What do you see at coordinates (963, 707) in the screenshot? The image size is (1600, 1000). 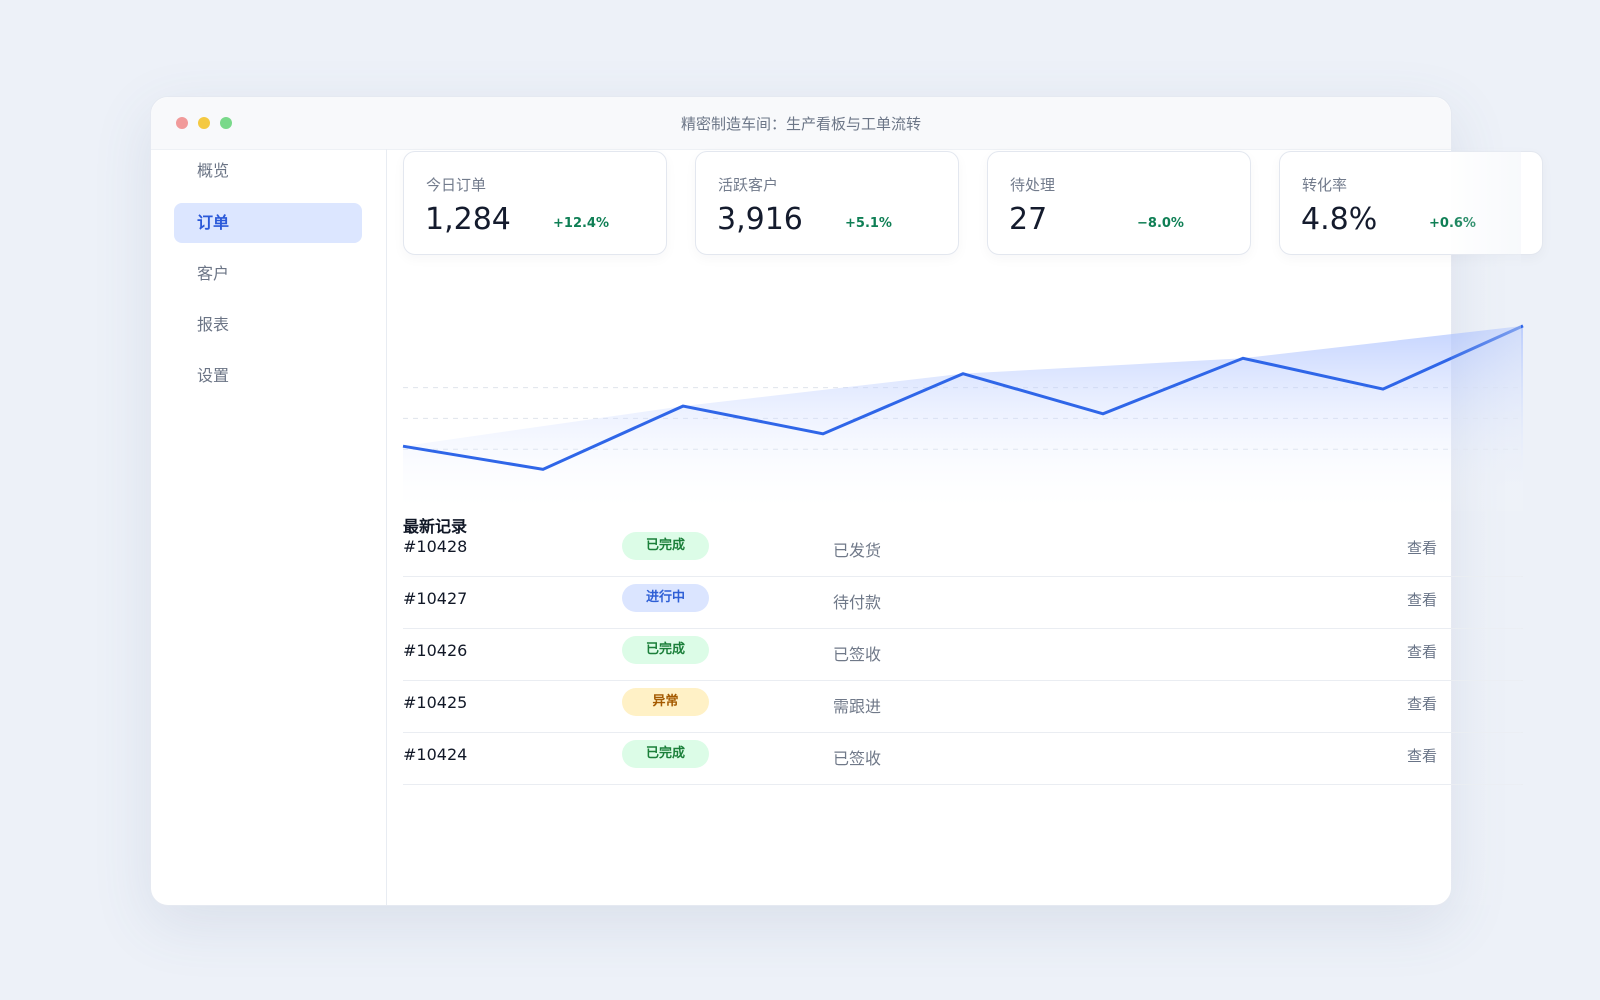 I see `table-row: #10425 异常 需跟进 查看` at bounding box center [963, 707].